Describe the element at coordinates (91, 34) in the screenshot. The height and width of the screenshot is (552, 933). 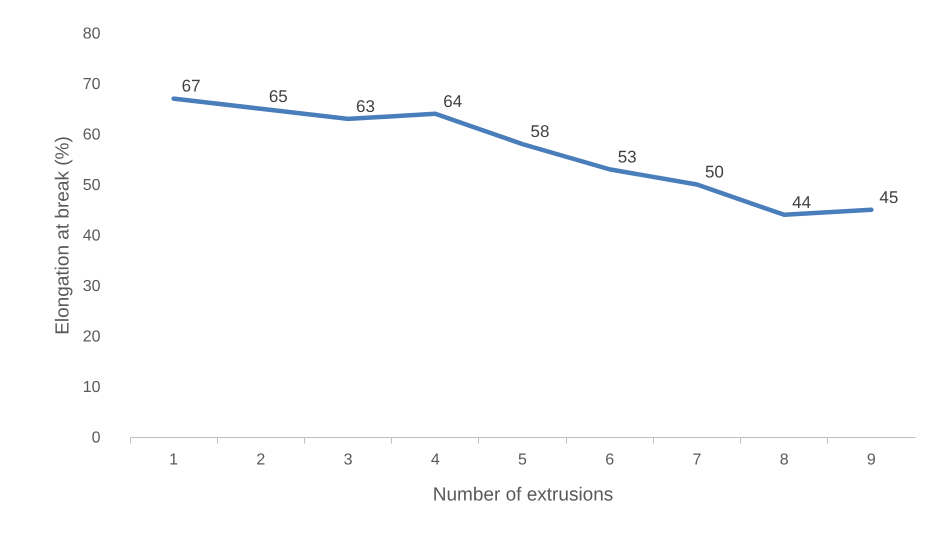
I see `y-tick-label: 80` at that location.